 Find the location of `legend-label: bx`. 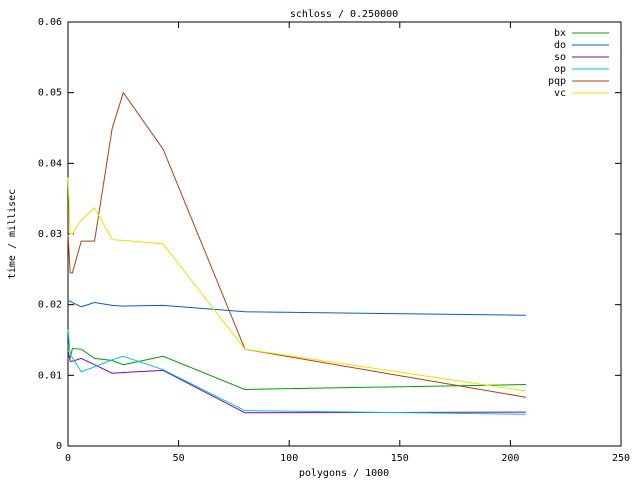

legend-label: bx is located at coordinates (560, 33).